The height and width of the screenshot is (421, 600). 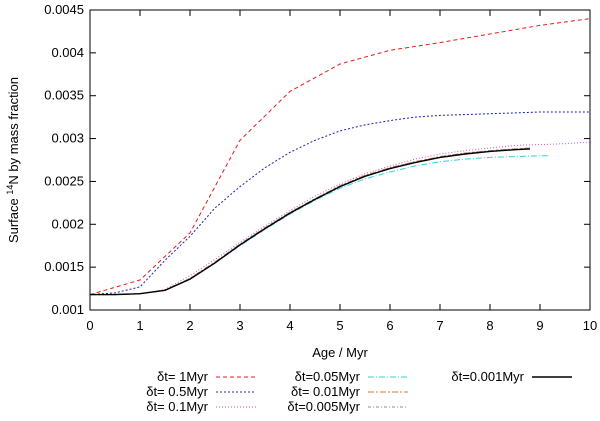 I want to click on x-axis-label: Age / Myr, so click(x=340, y=352).